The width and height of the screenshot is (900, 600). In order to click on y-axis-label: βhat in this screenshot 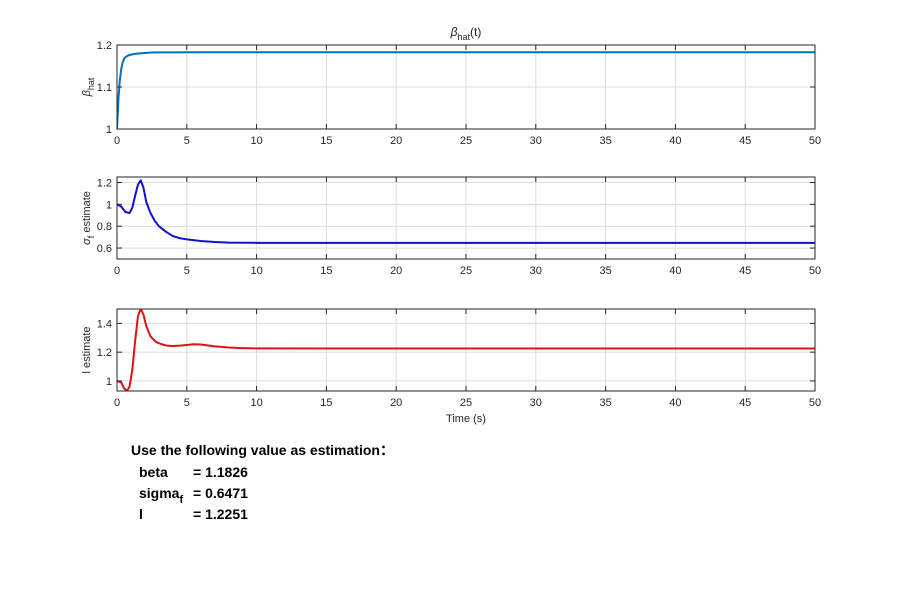, I will do `click(88, 87)`.